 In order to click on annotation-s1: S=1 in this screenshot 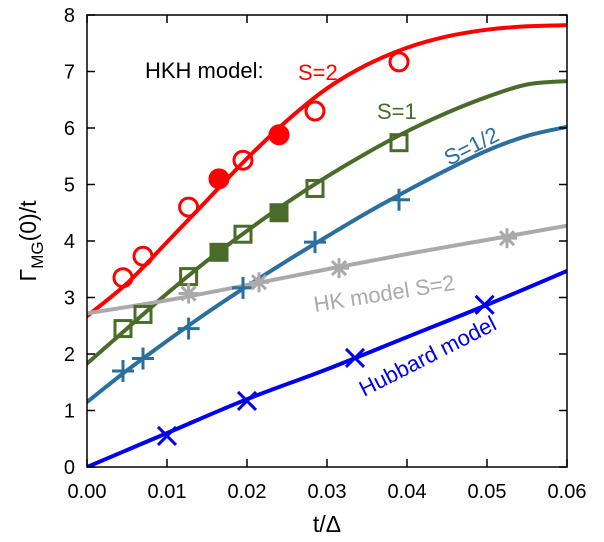, I will do `click(397, 111)`.